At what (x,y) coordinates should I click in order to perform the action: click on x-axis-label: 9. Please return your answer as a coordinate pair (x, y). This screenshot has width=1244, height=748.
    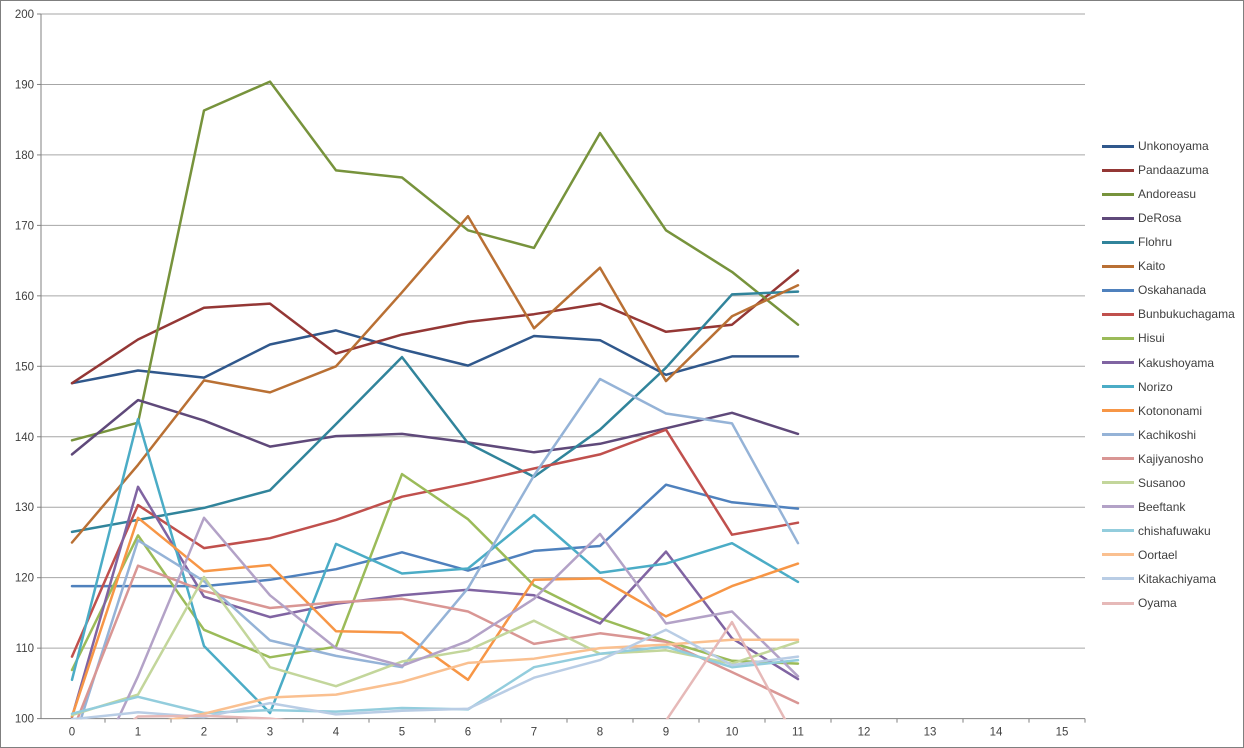
    Looking at the image, I should click on (666, 733).